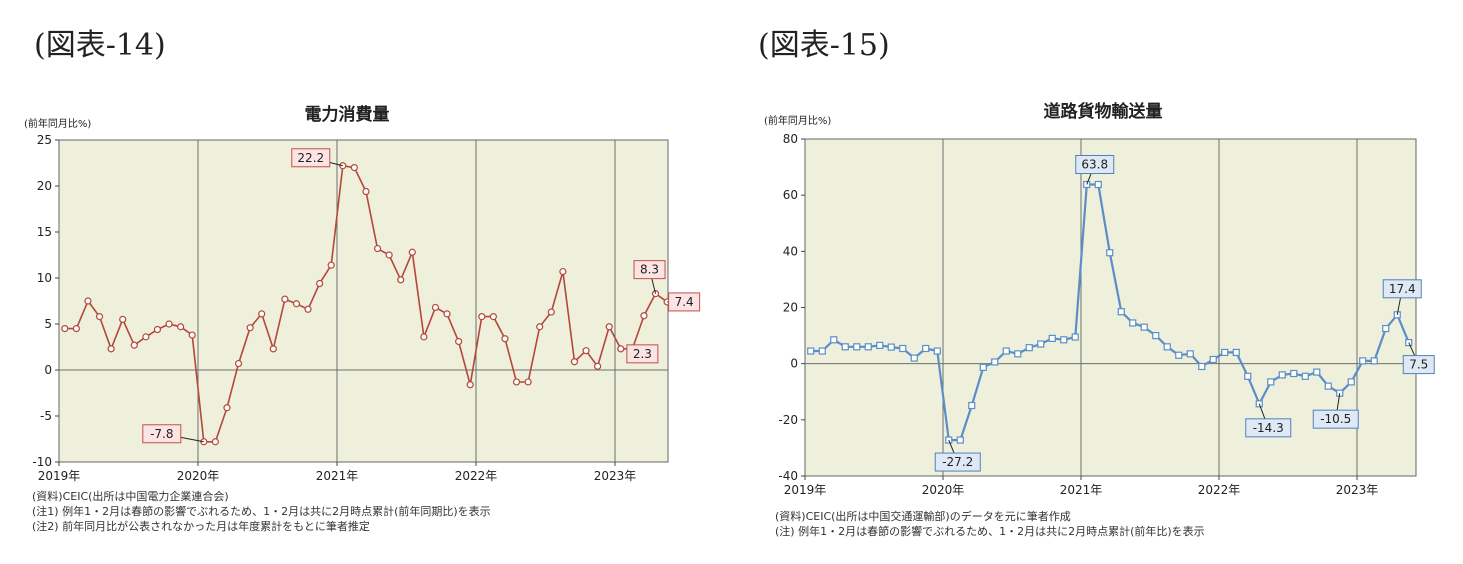 The height and width of the screenshot is (564, 1463). I want to click on annotation-label: -7.8, so click(161, 434).